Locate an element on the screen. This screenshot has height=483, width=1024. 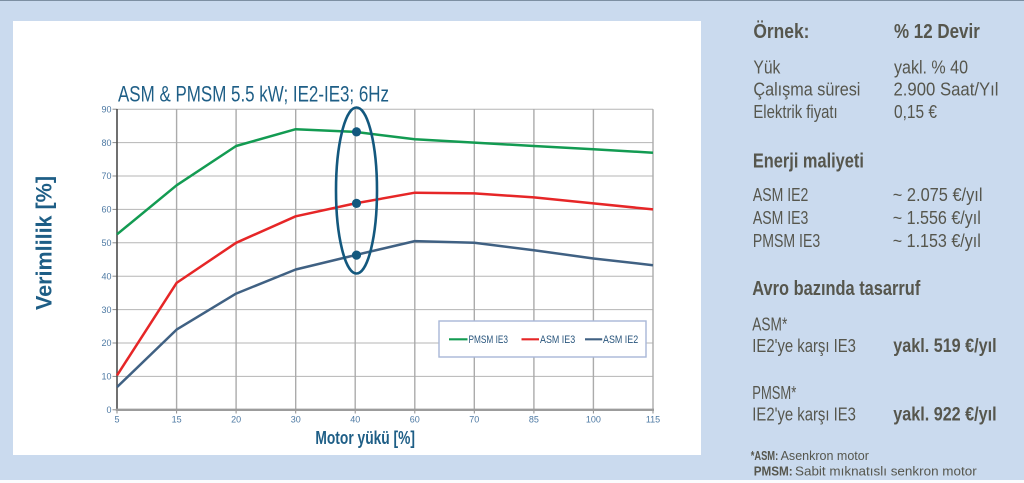
svg-text: % 12 Devir is located at coordinates (937, 31).